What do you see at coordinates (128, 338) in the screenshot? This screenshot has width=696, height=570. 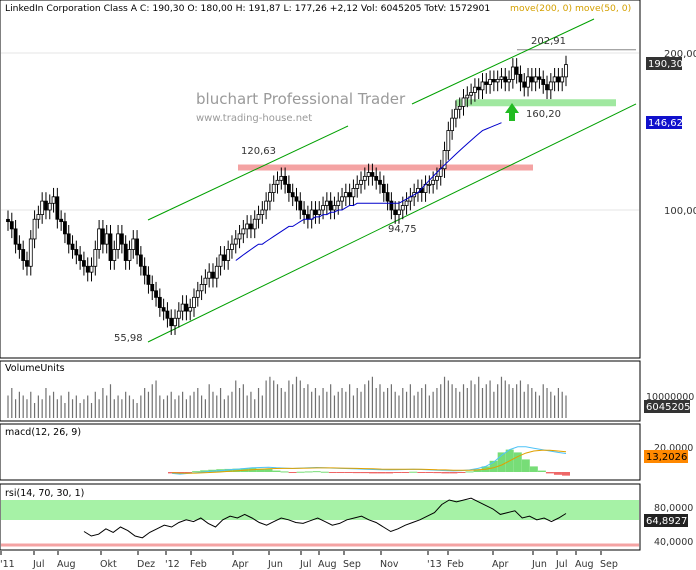 I see `annotation-low-2011: 55,98` at bounding box center [128, 338].